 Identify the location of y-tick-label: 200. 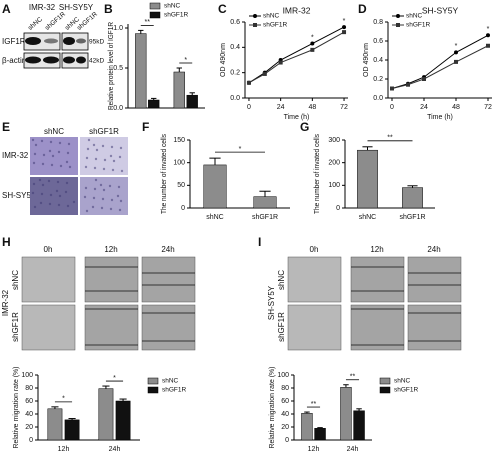
(334, 163).